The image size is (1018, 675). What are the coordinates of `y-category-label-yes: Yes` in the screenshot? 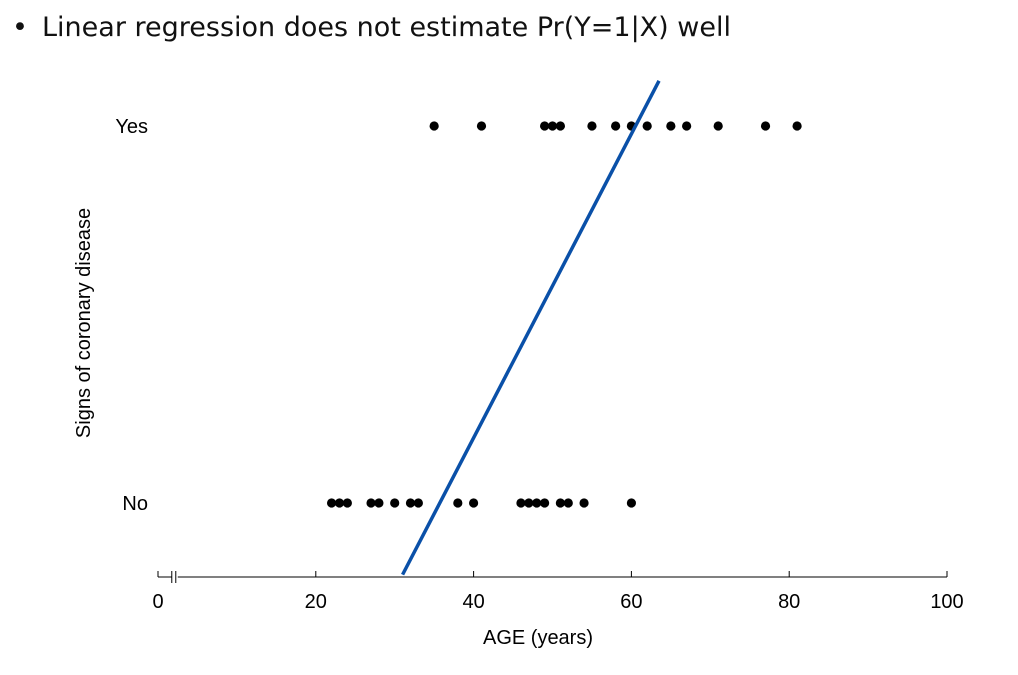 It's located at (131, 127).